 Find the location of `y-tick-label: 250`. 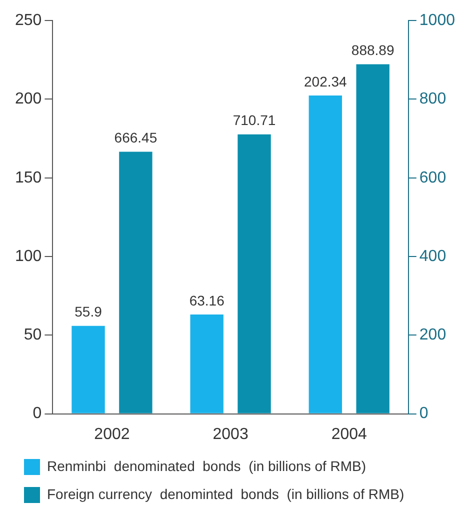

y-tick-label: 250 is located at coordinates (28, 21).